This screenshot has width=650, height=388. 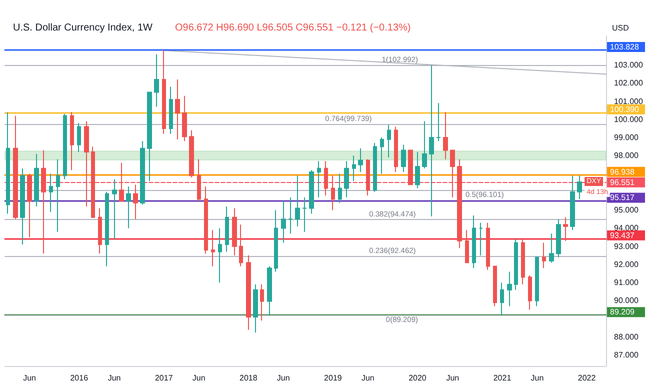 I want to click on x-tick-label: 2017, so click(x=164, y=378).